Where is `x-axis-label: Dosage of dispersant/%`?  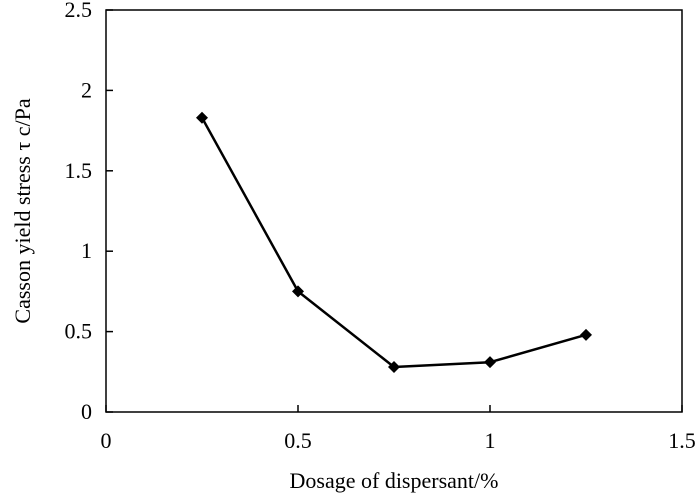 x-axis-label: Dosage of dispersant/% is located at coordinates (394, 480).